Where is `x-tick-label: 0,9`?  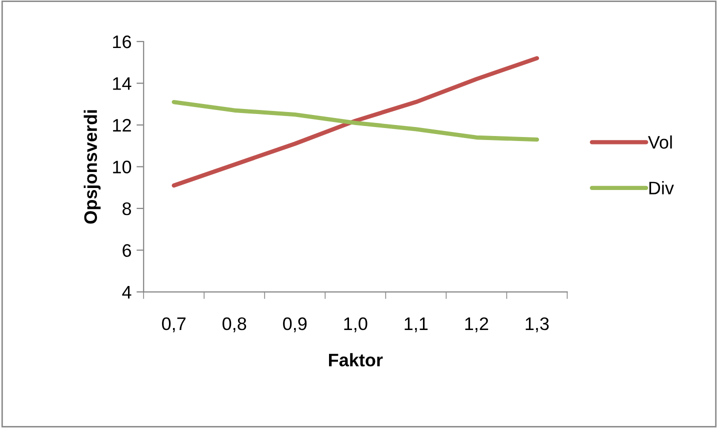 x-tick-label: 0,9 is located at coordinates (295, 324).